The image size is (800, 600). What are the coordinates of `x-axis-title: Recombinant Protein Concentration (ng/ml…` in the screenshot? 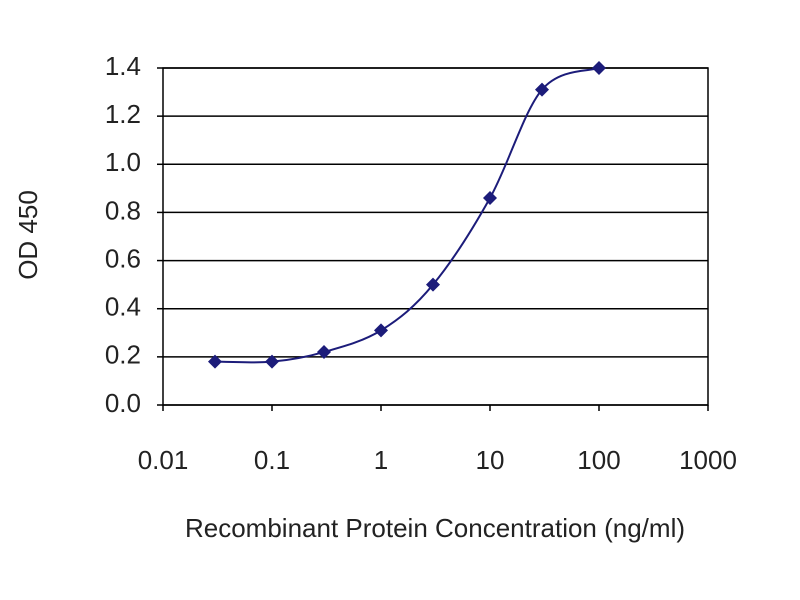 It's located at (435, 528).